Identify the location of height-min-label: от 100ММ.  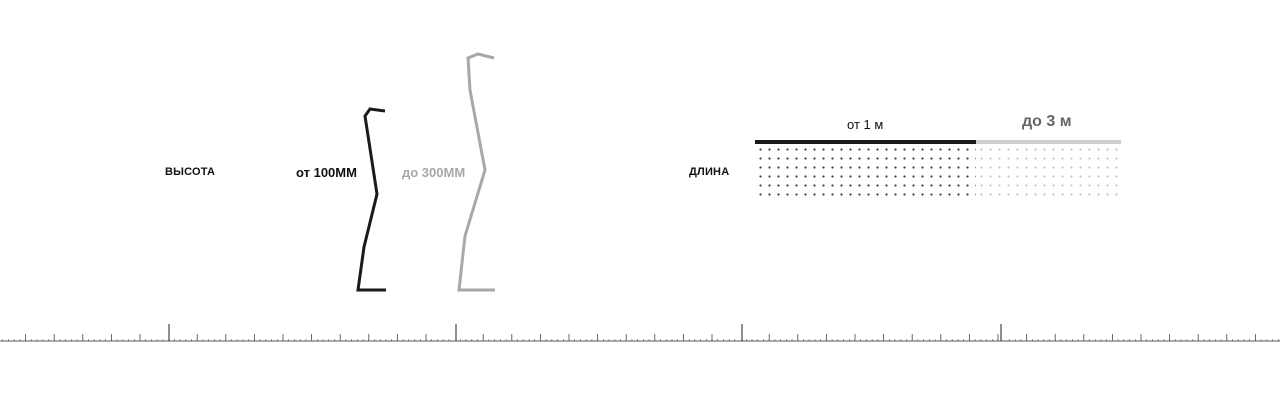
(326, 172).